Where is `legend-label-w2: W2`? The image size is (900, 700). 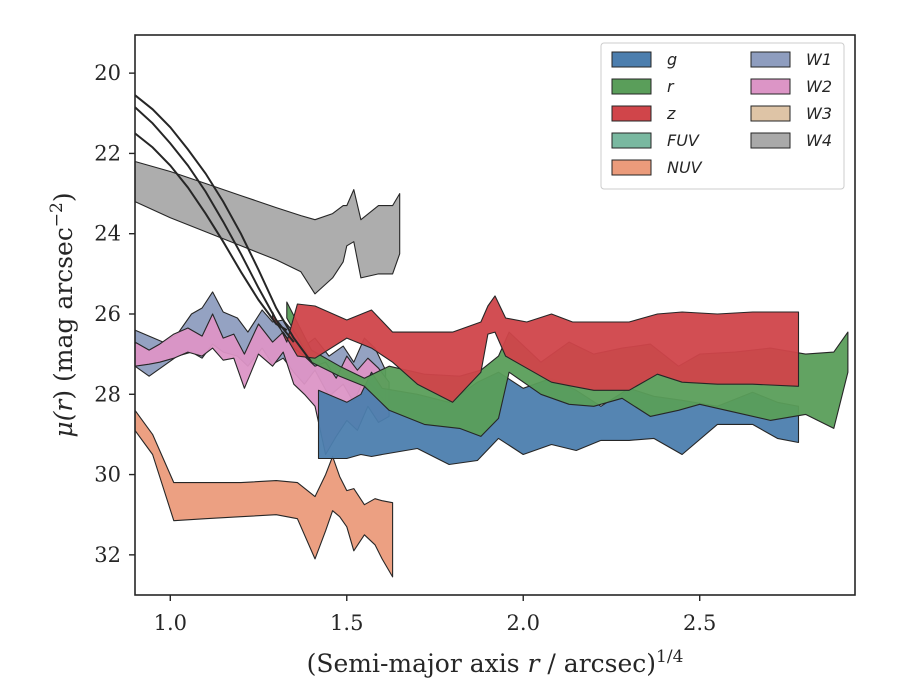
legend-label-w2: W2 is located at coordinates (819, 86).